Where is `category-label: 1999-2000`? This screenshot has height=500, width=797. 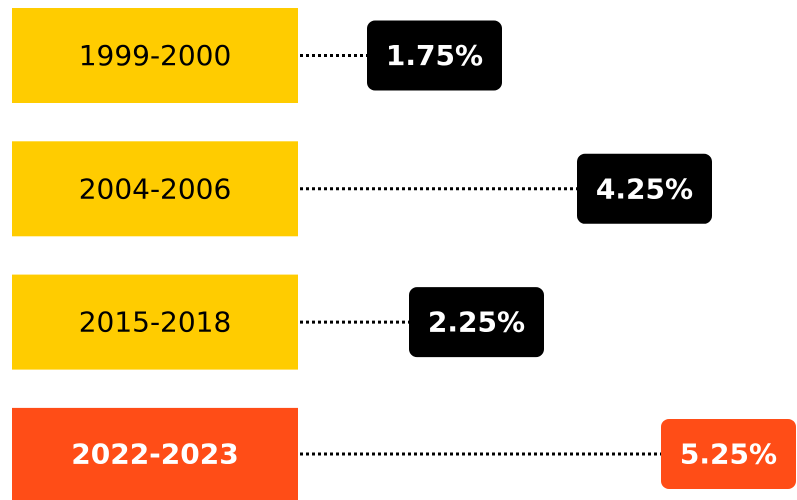 category-label: 1999-2000 is located at coordinates (155, 55).